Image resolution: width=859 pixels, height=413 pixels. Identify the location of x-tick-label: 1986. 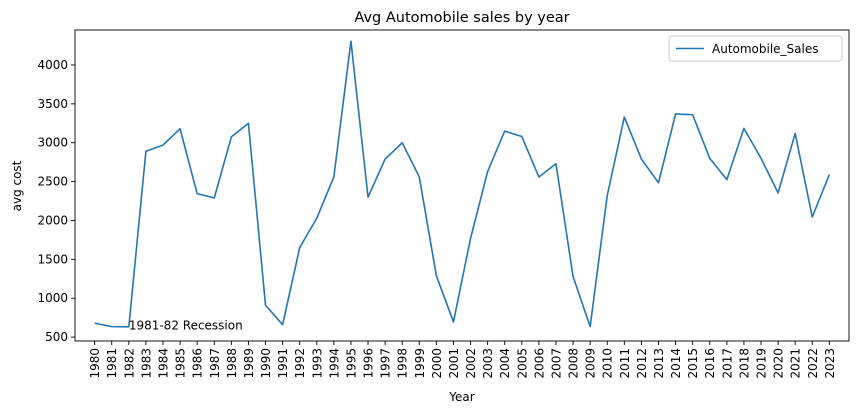
(198, 363).